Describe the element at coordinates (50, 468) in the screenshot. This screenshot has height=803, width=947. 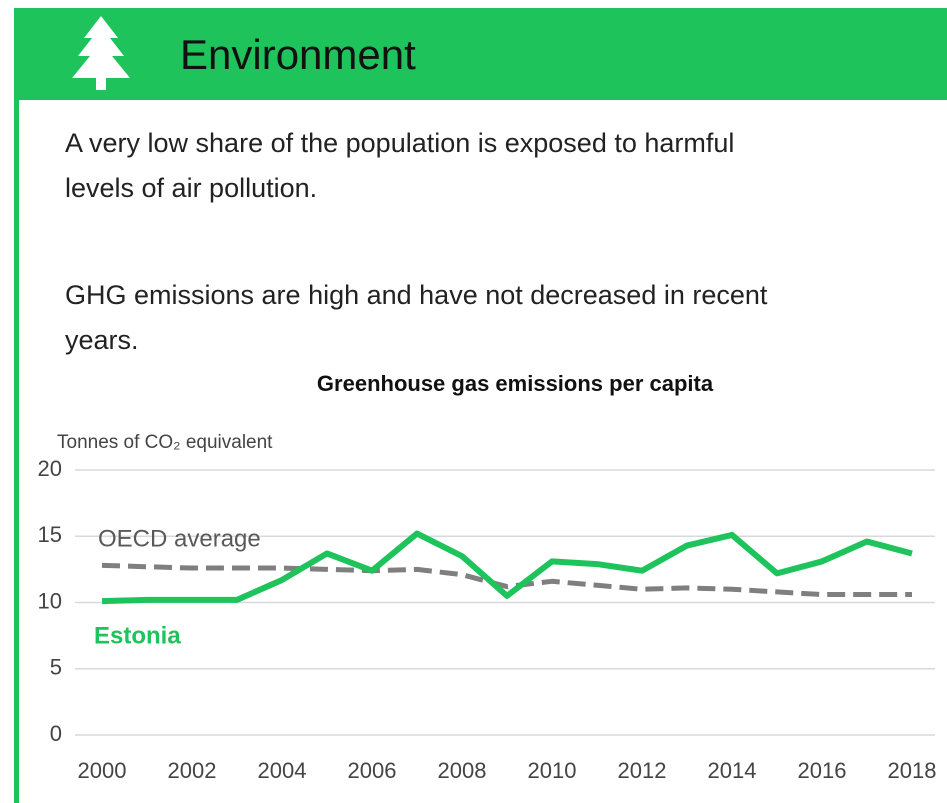
I see `y-tick-label: 20` at that location.